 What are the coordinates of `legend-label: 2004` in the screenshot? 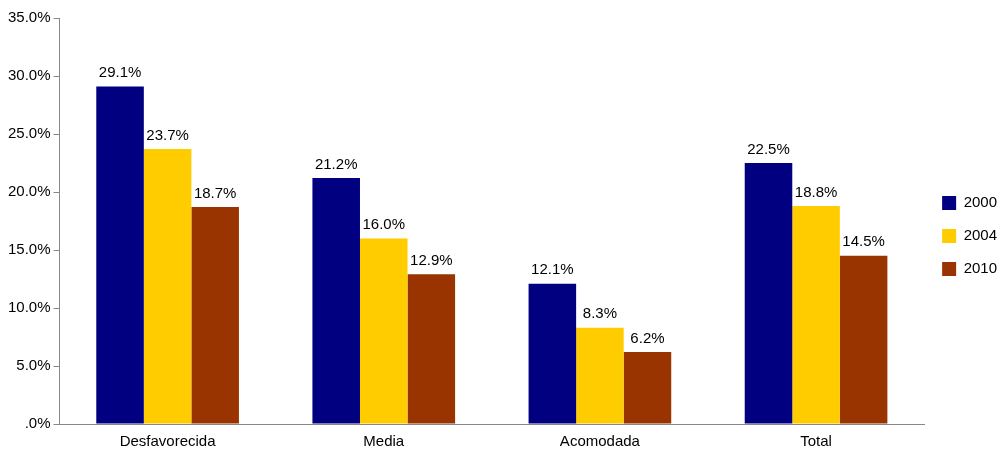 It's located at (980, 235).